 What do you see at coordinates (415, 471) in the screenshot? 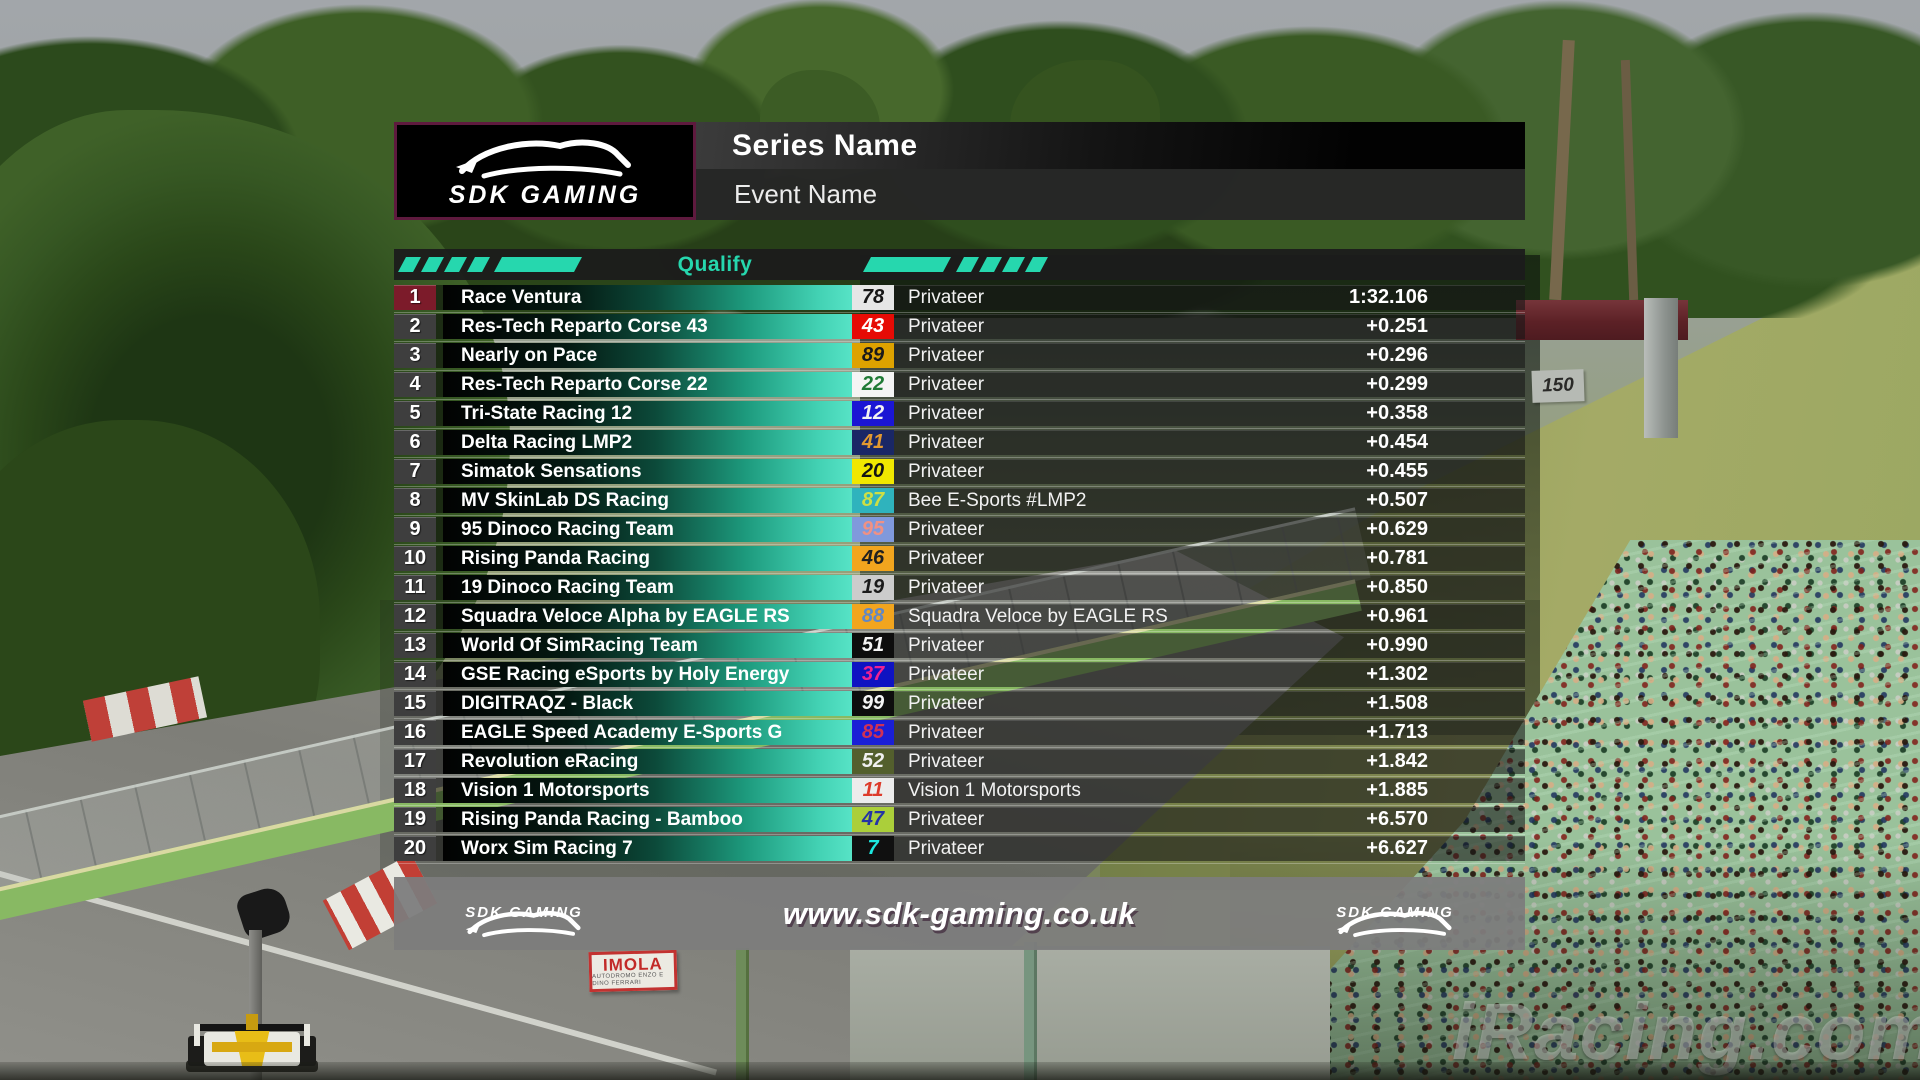
I see `position-cell: 7` at bounding box center [415, 471].